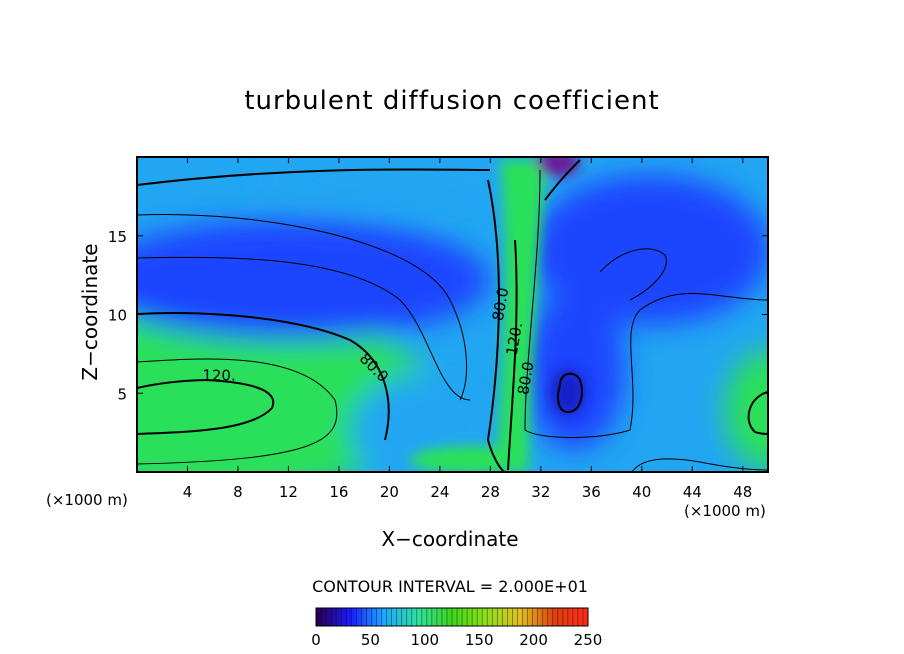  Describe the element at coordinates (725, 511) in the screenshot. I see `x-axis-unit: (×1000 m)` at that location.